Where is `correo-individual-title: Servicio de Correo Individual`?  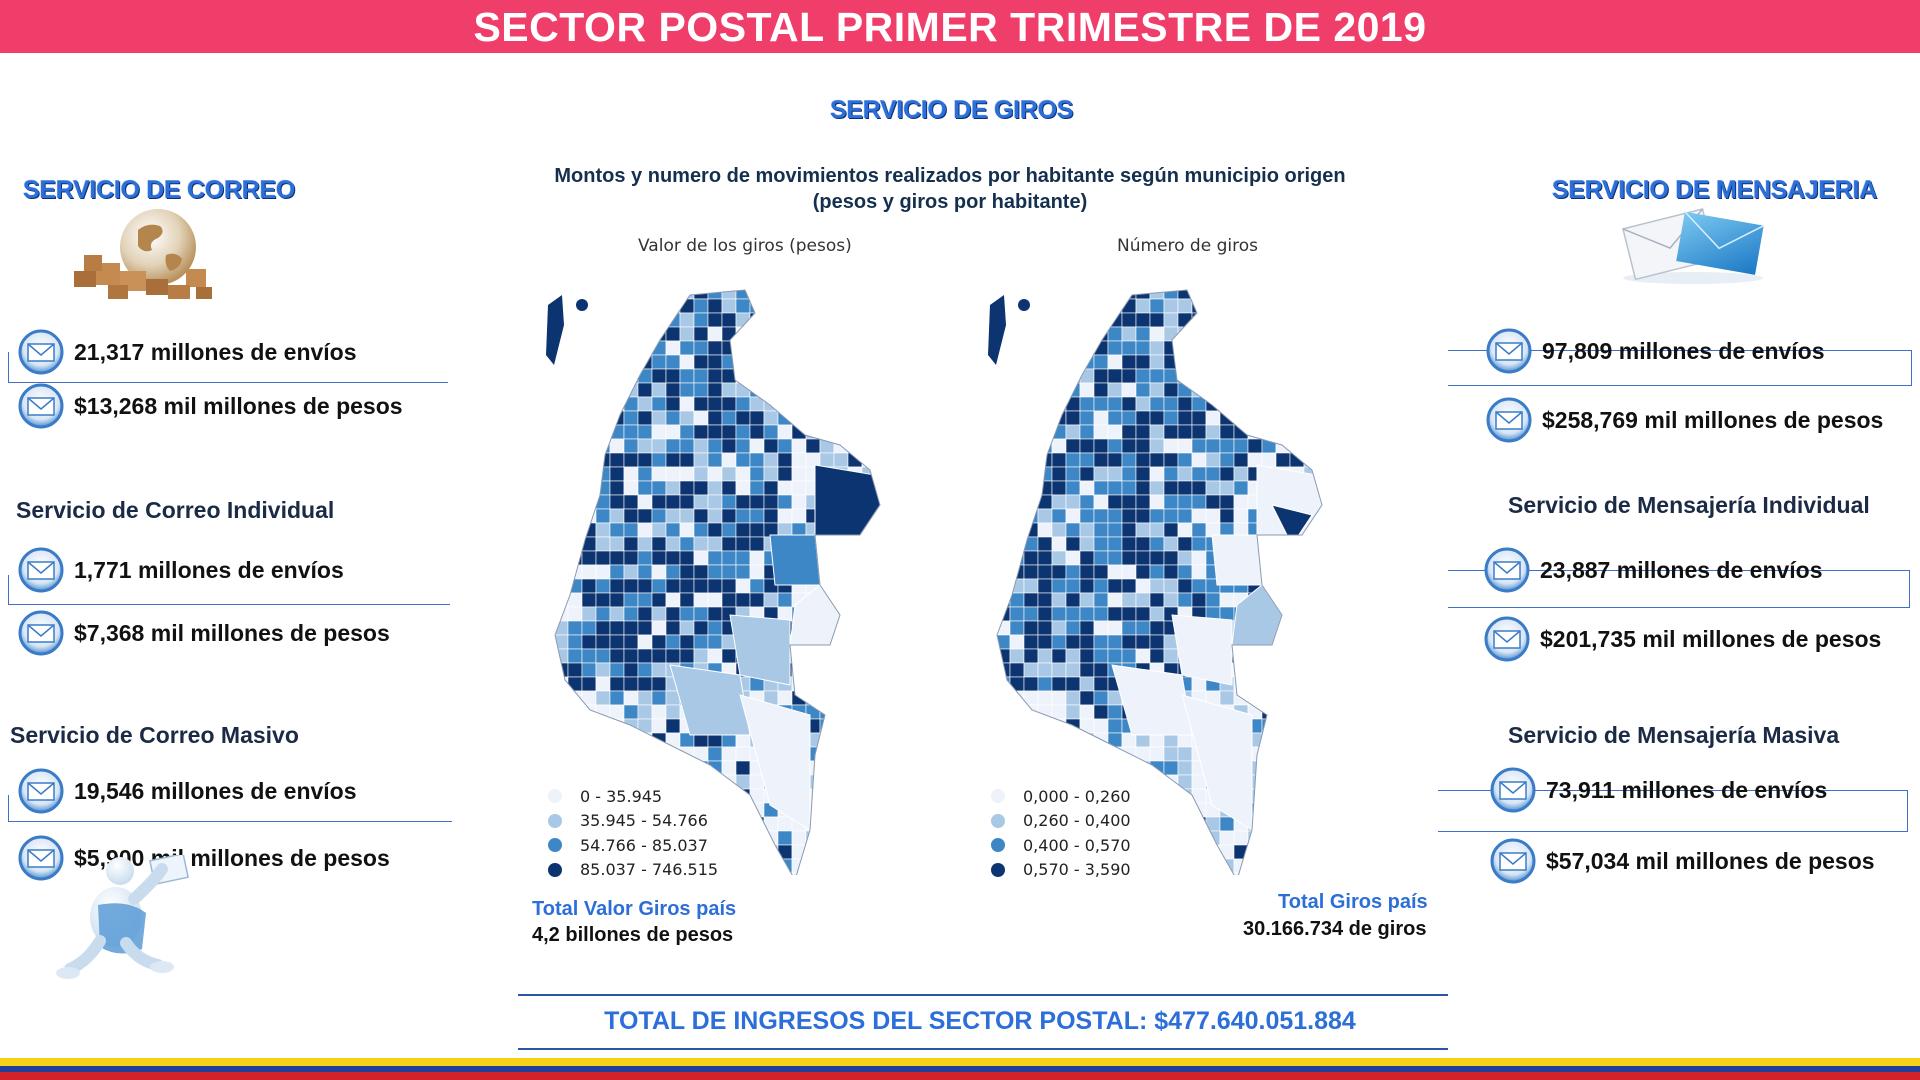
correo-individual-title: Servicio de Correo Individual is located at coordinates (175, 510).